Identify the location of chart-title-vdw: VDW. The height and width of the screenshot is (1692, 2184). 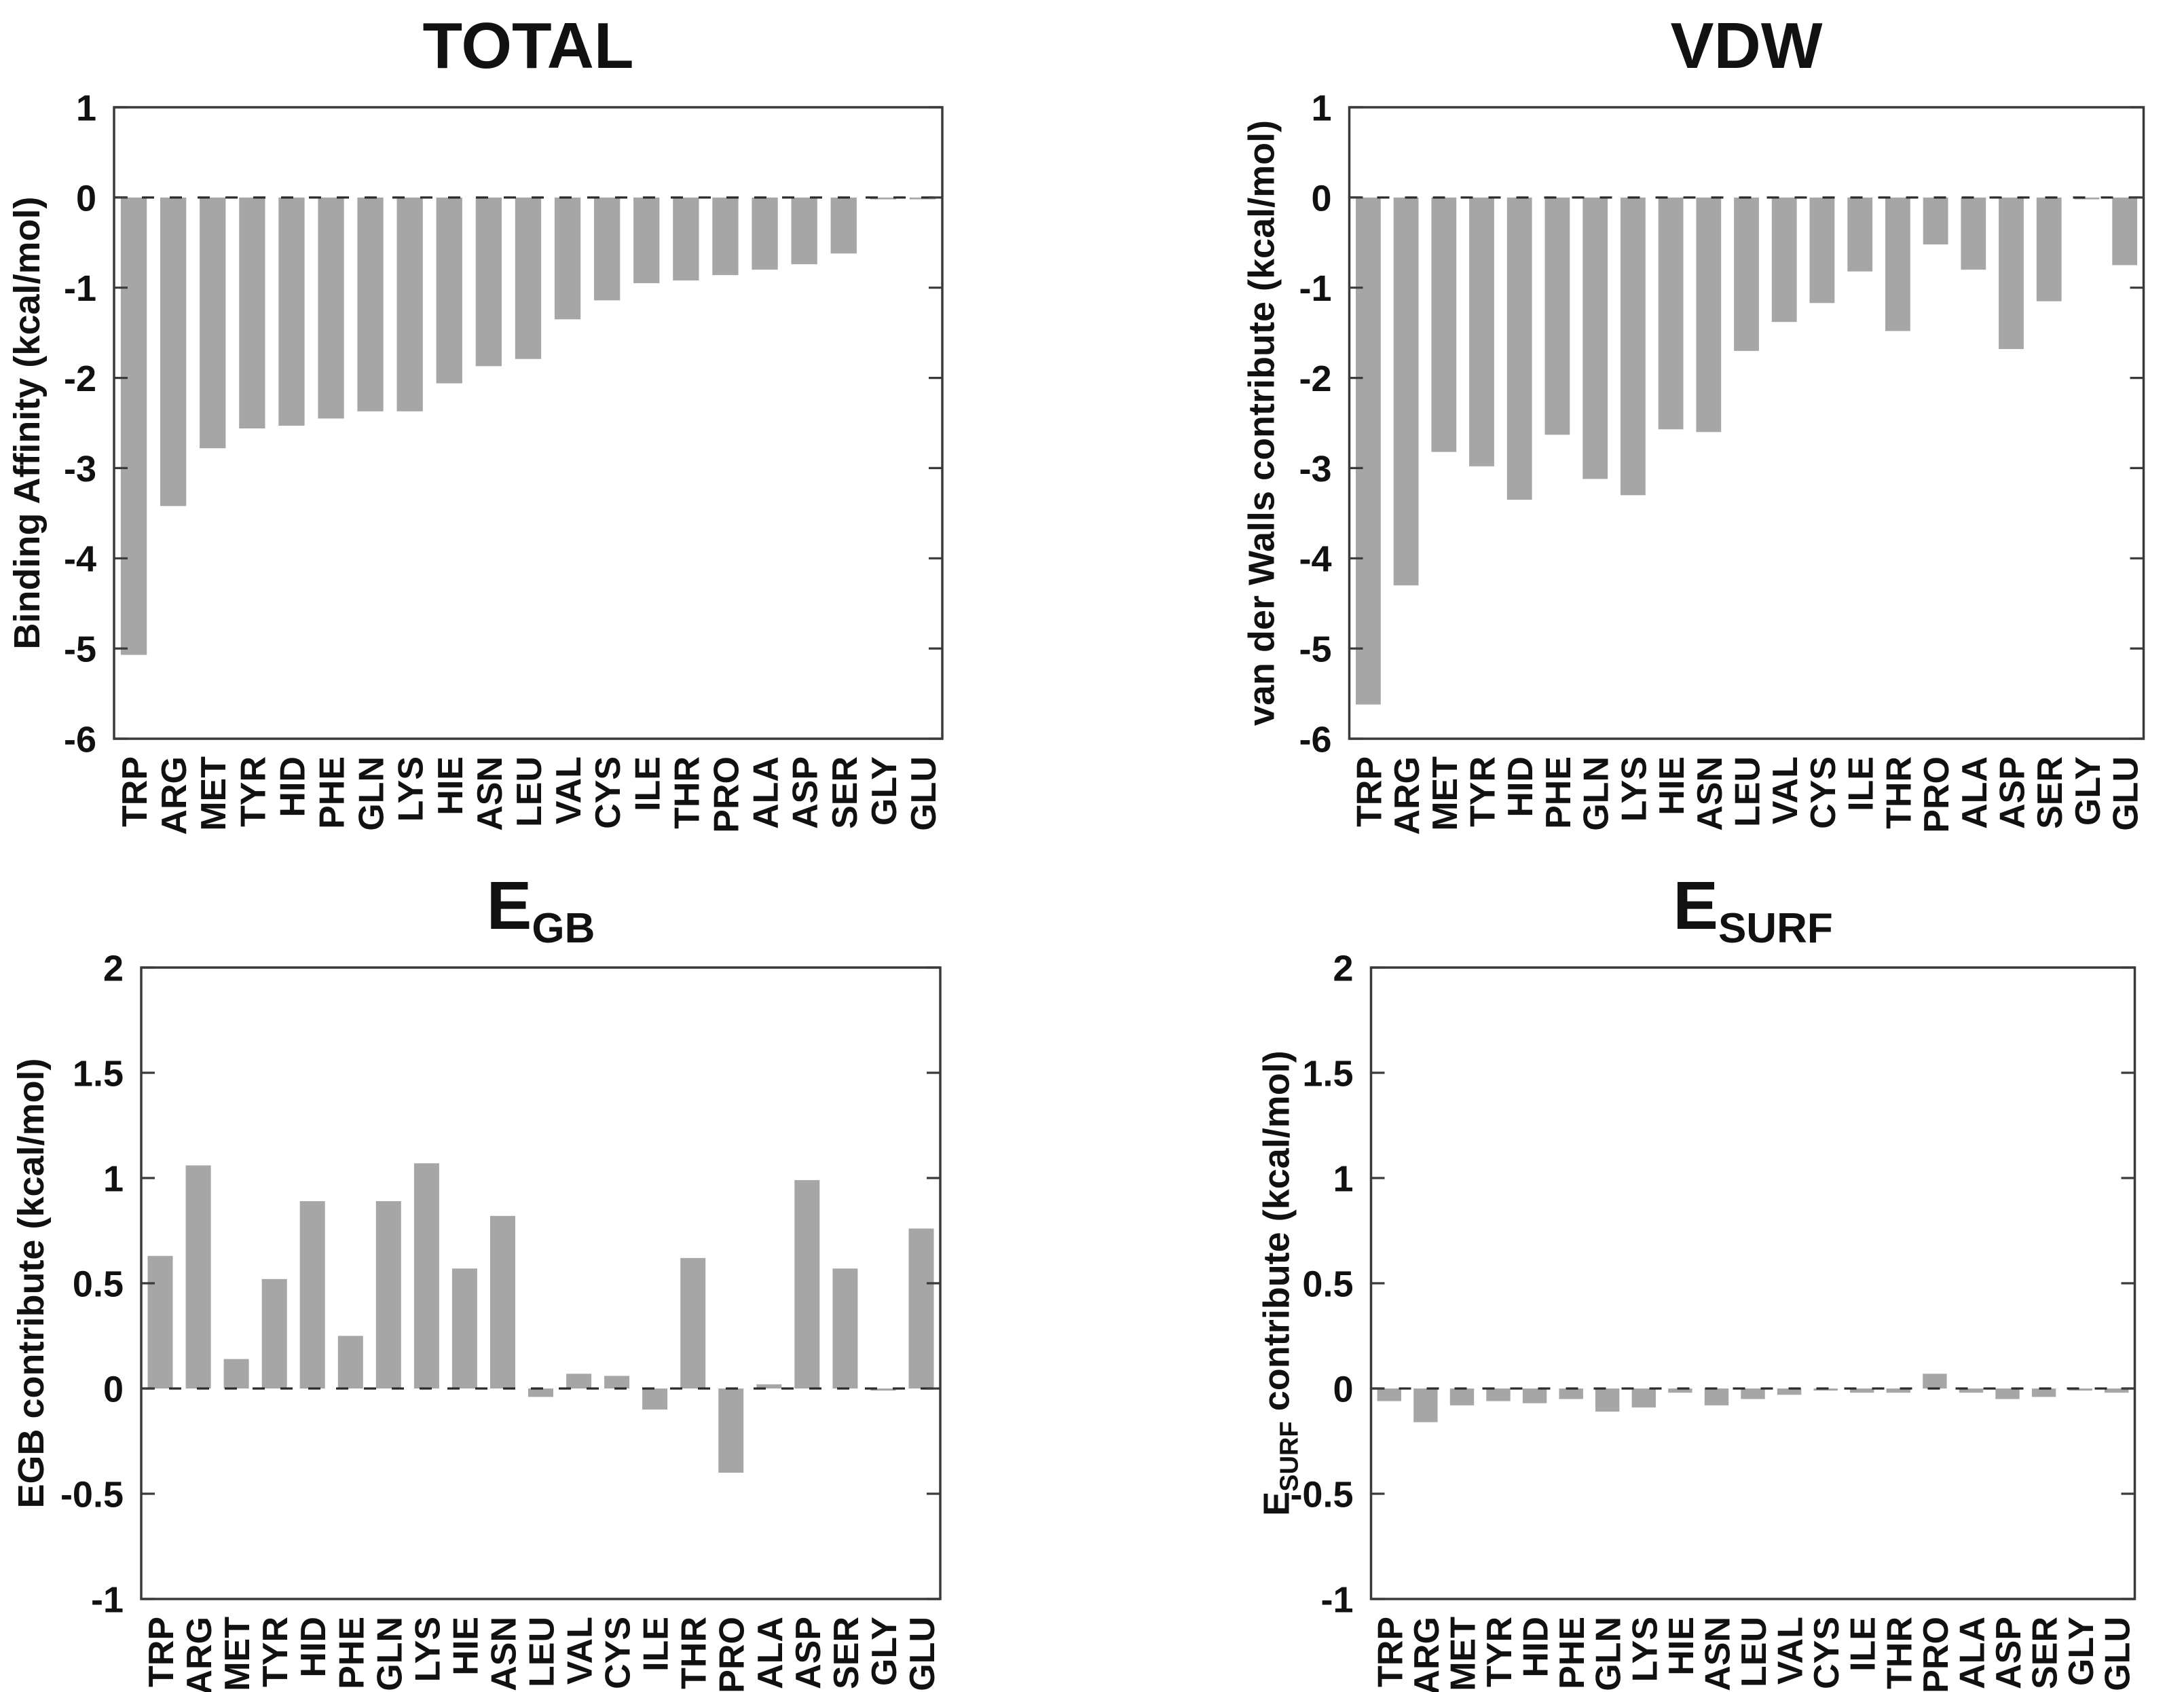
(1747, 46).